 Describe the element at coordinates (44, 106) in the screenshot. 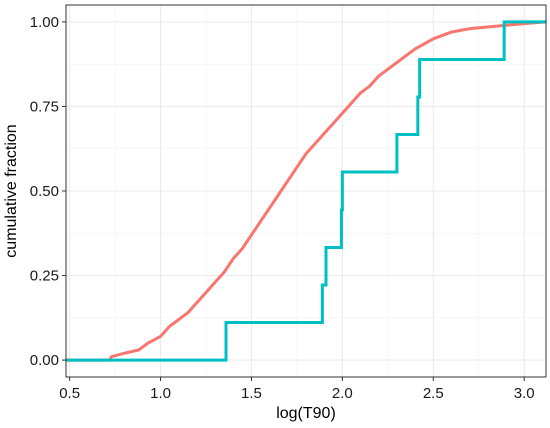

I see `y-tick-label: 0.75` at that location.